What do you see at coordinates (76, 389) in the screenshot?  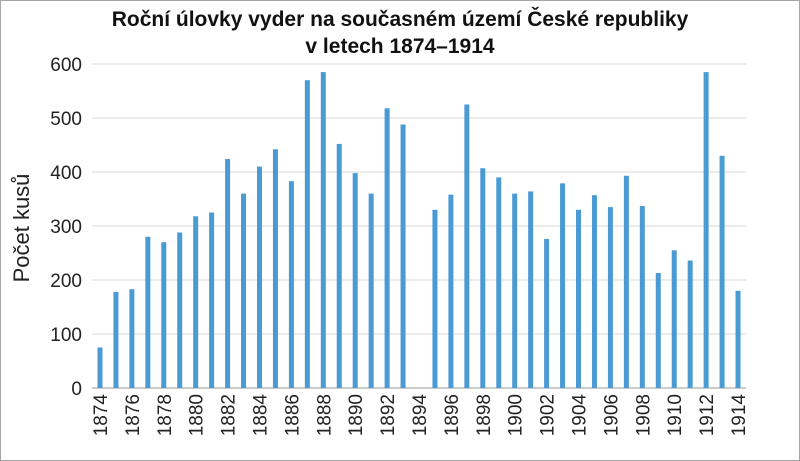 I see `y-tick-label: 0` at bounding box center [76, 389].